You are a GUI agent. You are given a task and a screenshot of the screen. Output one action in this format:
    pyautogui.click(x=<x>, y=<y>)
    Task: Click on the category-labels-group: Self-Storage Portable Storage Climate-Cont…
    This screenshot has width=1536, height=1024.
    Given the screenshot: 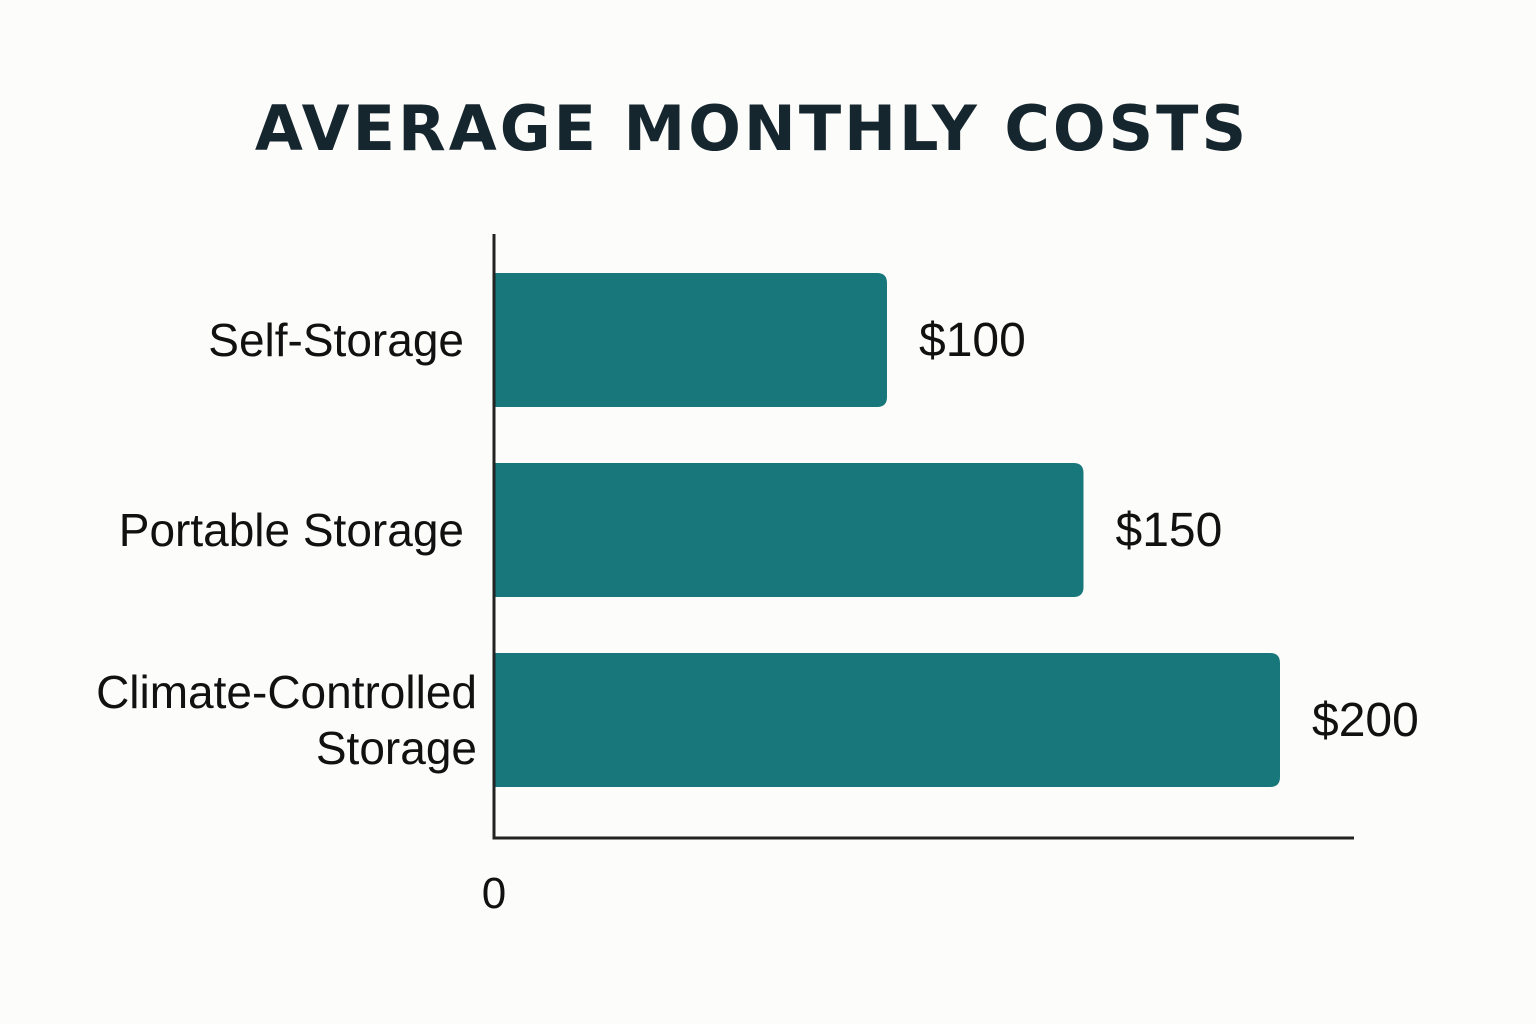 What is the action you would take?
    pyautogui.click(x=286, y=544)
    